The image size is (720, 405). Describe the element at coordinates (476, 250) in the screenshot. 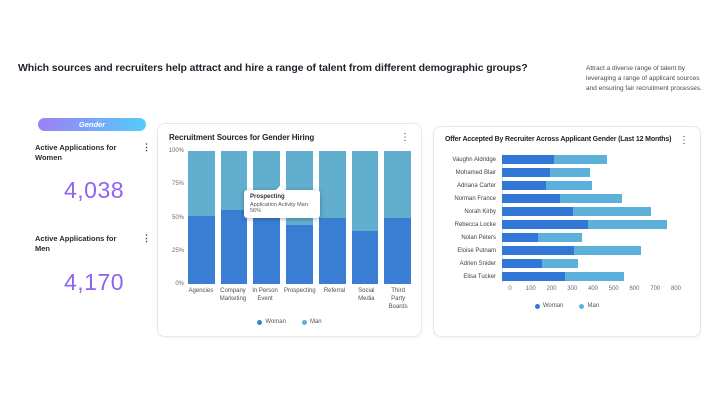

I see `recruiter-name: Eloise Putnam` at that location.